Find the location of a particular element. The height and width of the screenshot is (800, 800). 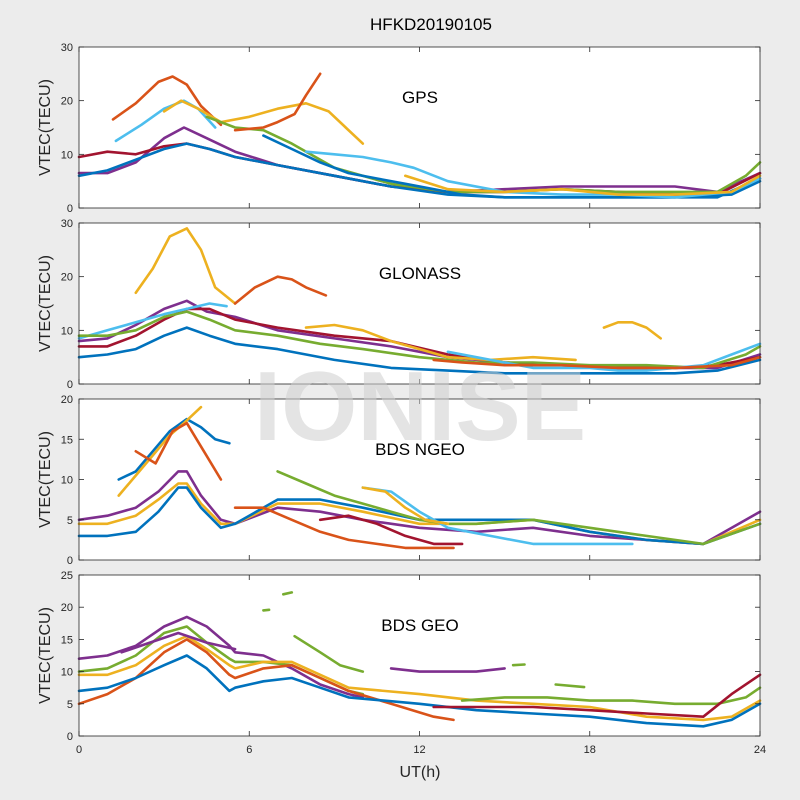

x-tick-label: 6 is located at coordinates (249, 750).